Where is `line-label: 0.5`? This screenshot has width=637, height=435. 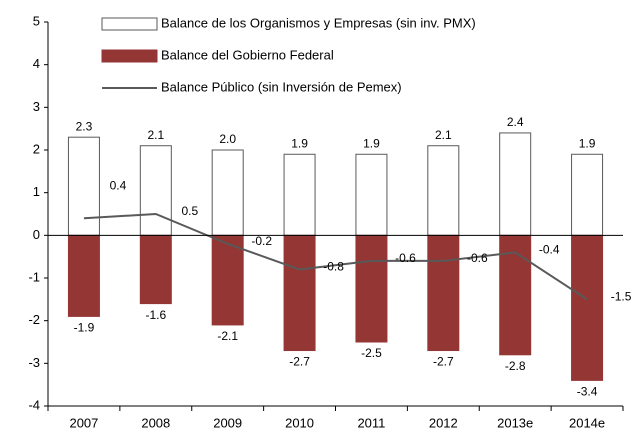 line-label: 0.5 is located at coordinates (189, 211).